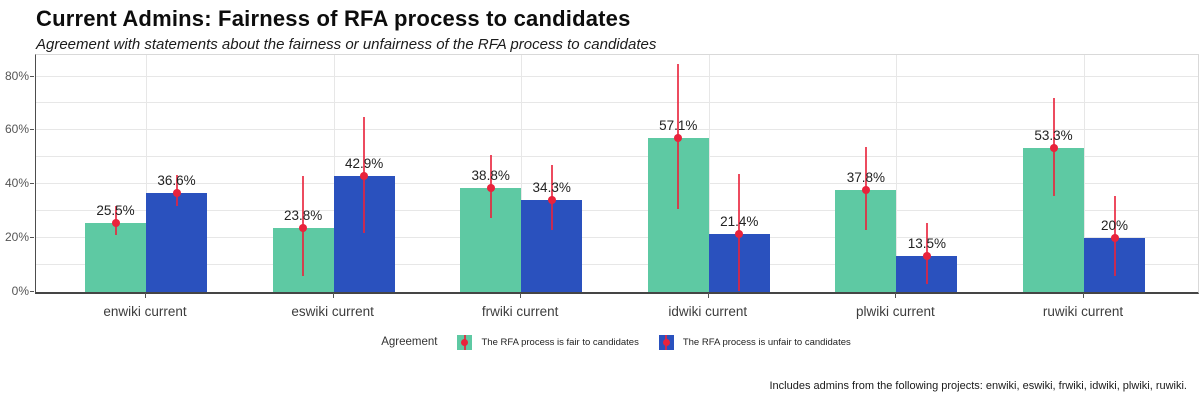 Image resolution: width=1200 pixels, height=400 pixels. What do you see at coordinates (409, 342) in the screenshot?
I see `legend-title: Agreement` at bounding box center [409, 342].